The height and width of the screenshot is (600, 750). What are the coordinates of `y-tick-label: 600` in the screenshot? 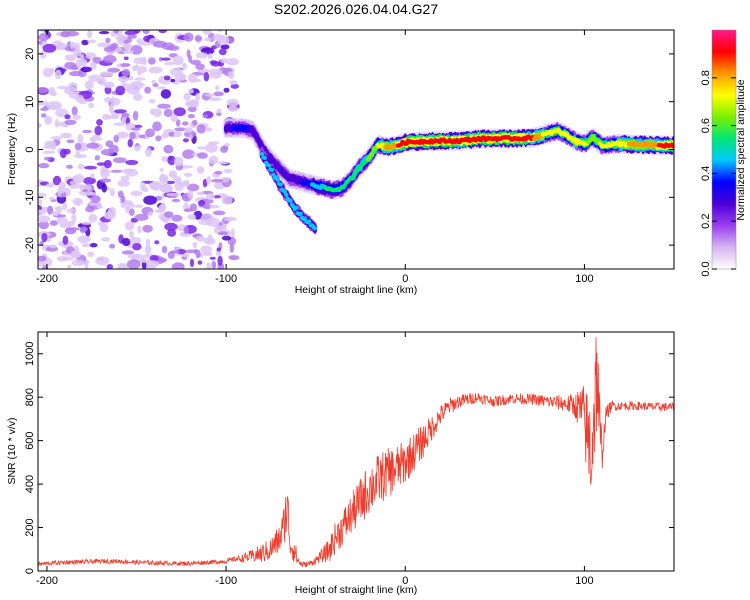 It's located at (30, 440).